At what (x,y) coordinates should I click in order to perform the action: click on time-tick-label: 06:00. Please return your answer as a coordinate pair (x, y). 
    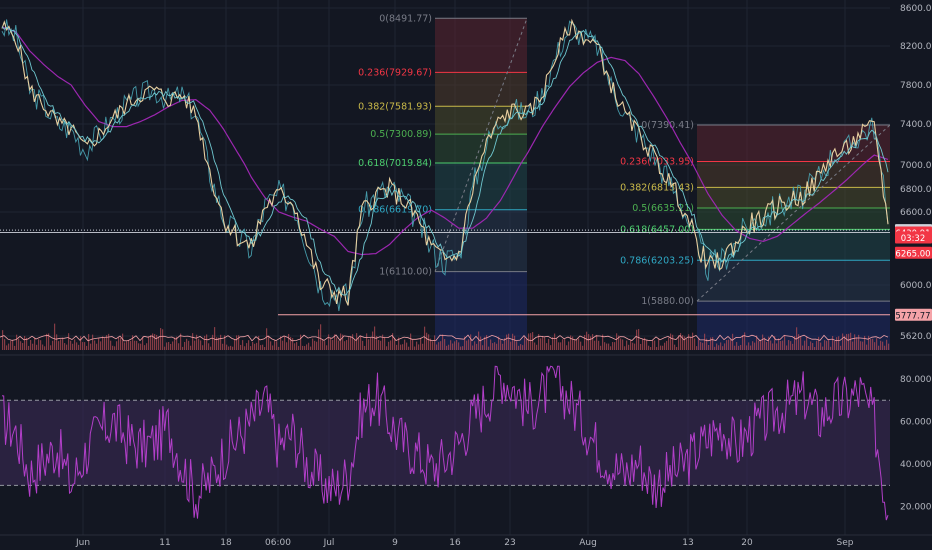
    Looking at the image, I should click on (278, 543).